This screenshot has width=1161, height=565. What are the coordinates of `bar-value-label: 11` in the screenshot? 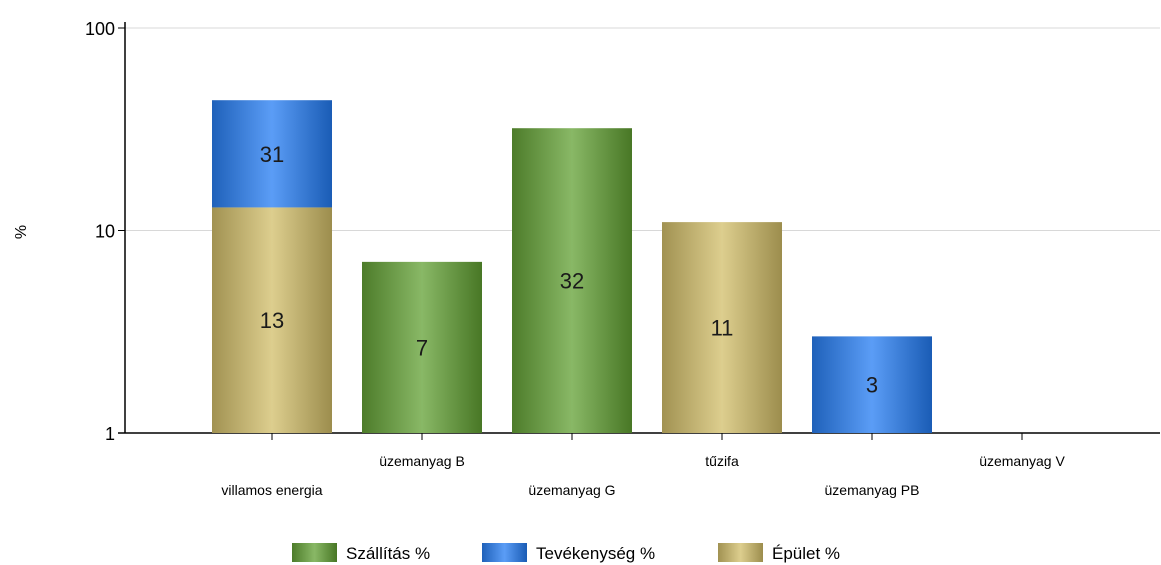 It's located at (722, 328).